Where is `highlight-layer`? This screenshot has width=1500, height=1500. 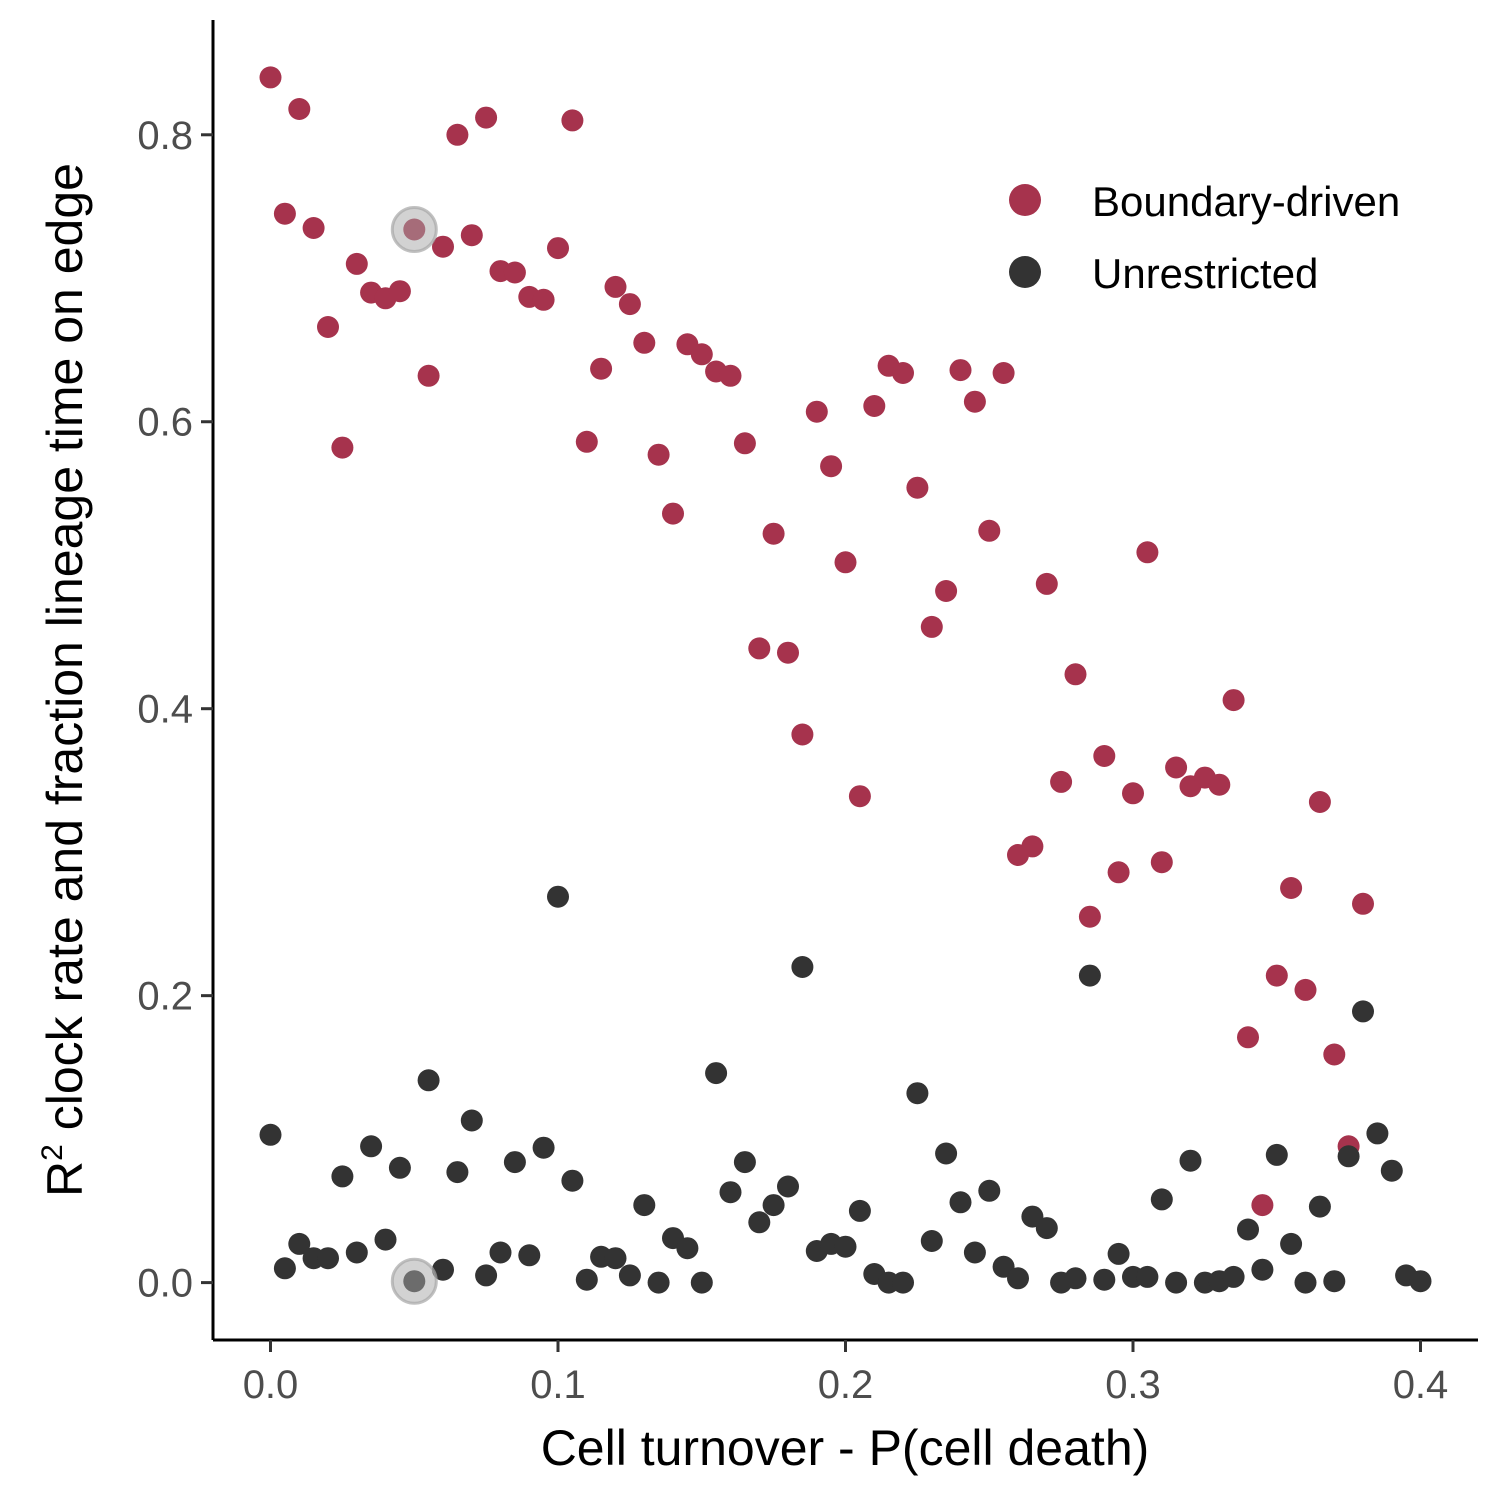 highlight-layer is located at coordinates (414, 755).